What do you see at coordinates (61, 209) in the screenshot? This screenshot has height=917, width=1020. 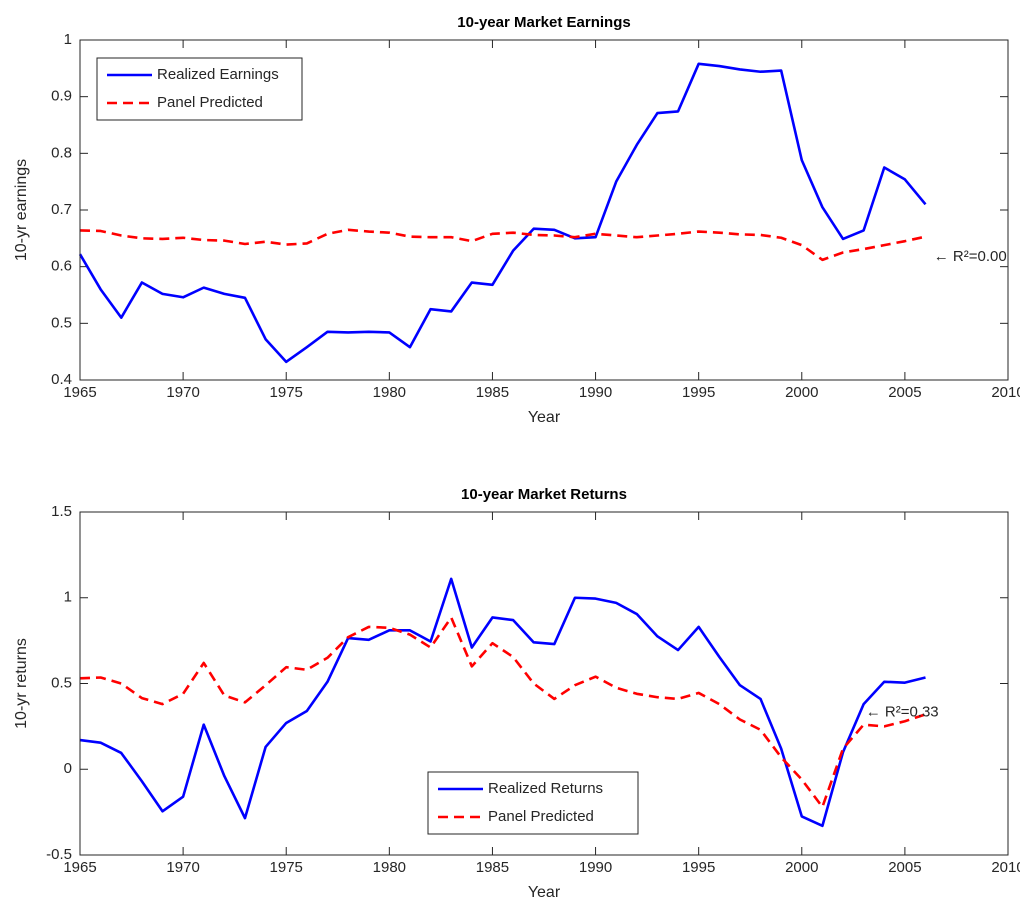 I see `y-tick-label: 0.7` at bounding box center [61, 209].